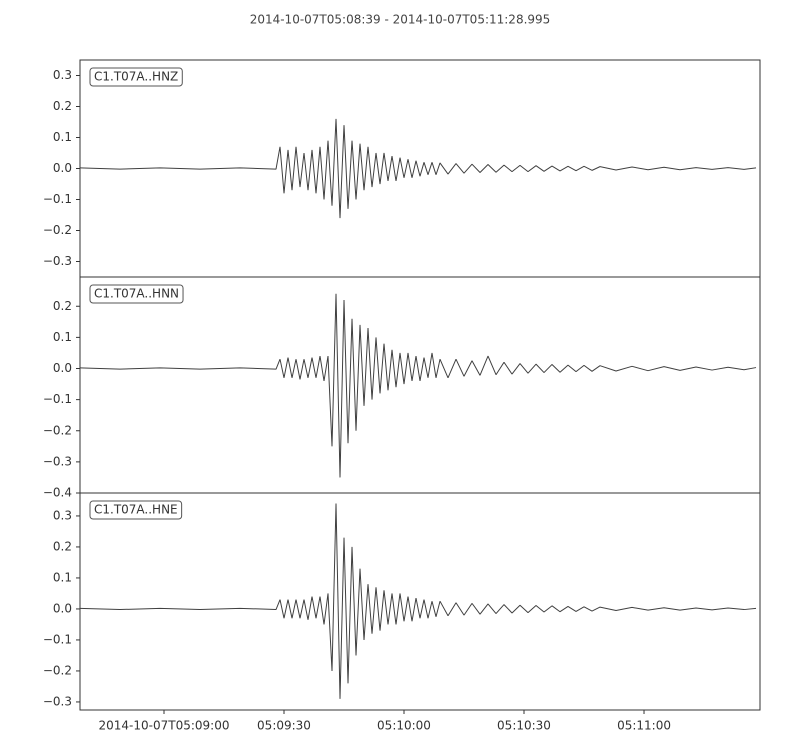 Image resolution: width=800 pixels, height=750 pixels. Describe the element at coordinates (164, 726) in the screenshot. I see `x-tick-label: 2014-10-07T05:09:00` at that location.